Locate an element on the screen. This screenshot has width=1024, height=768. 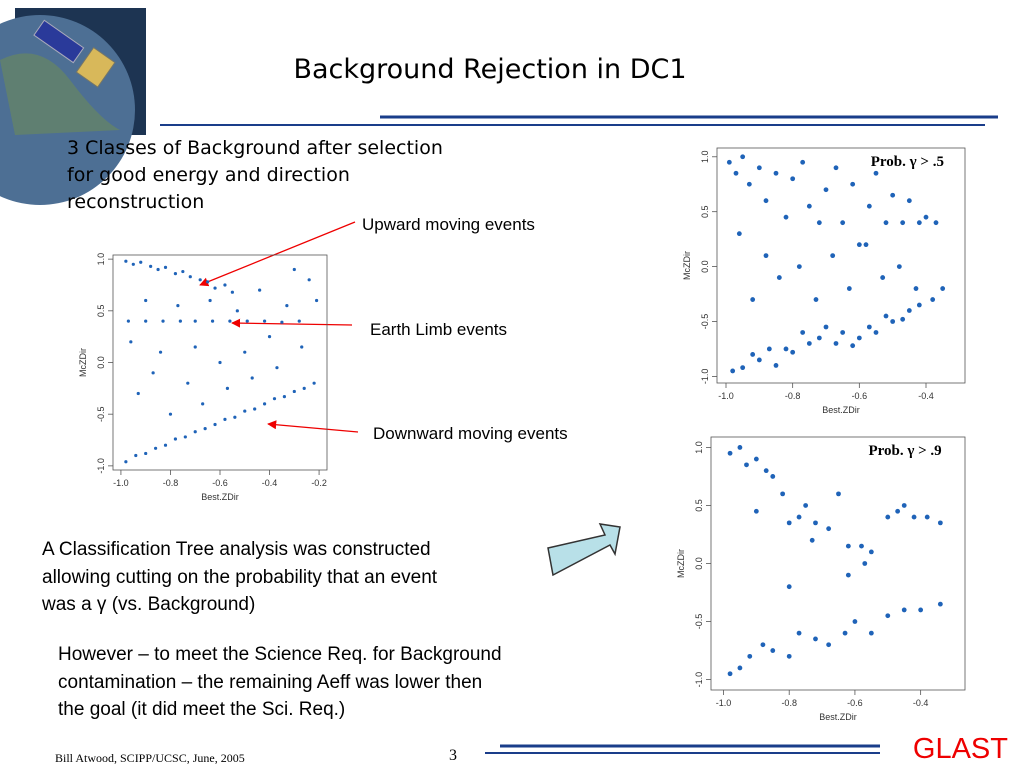
y-tick-label: 0.0 is located at coordinates (705, 266).